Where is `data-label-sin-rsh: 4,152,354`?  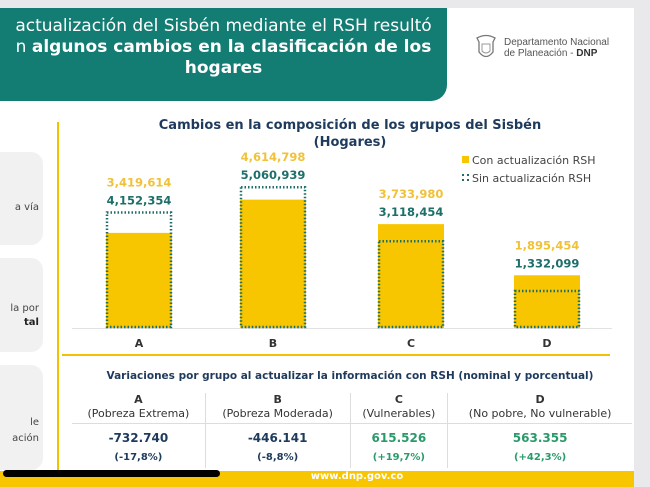
data-label-sin-rsh: 4,152,354 is located at coordinates (139, 200).